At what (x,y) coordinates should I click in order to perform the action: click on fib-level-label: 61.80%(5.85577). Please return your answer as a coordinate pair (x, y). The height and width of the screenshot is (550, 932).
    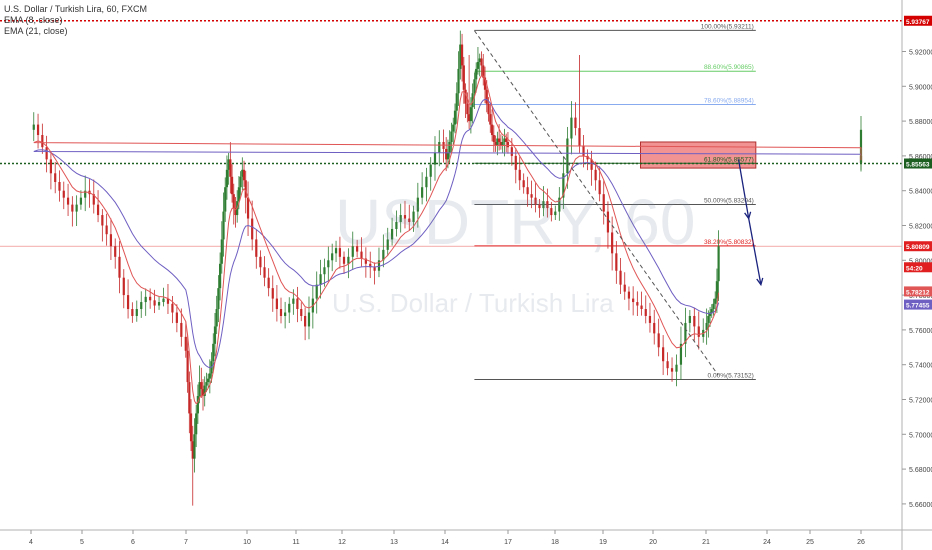
    Looking at the image, I should click on (729, 159).